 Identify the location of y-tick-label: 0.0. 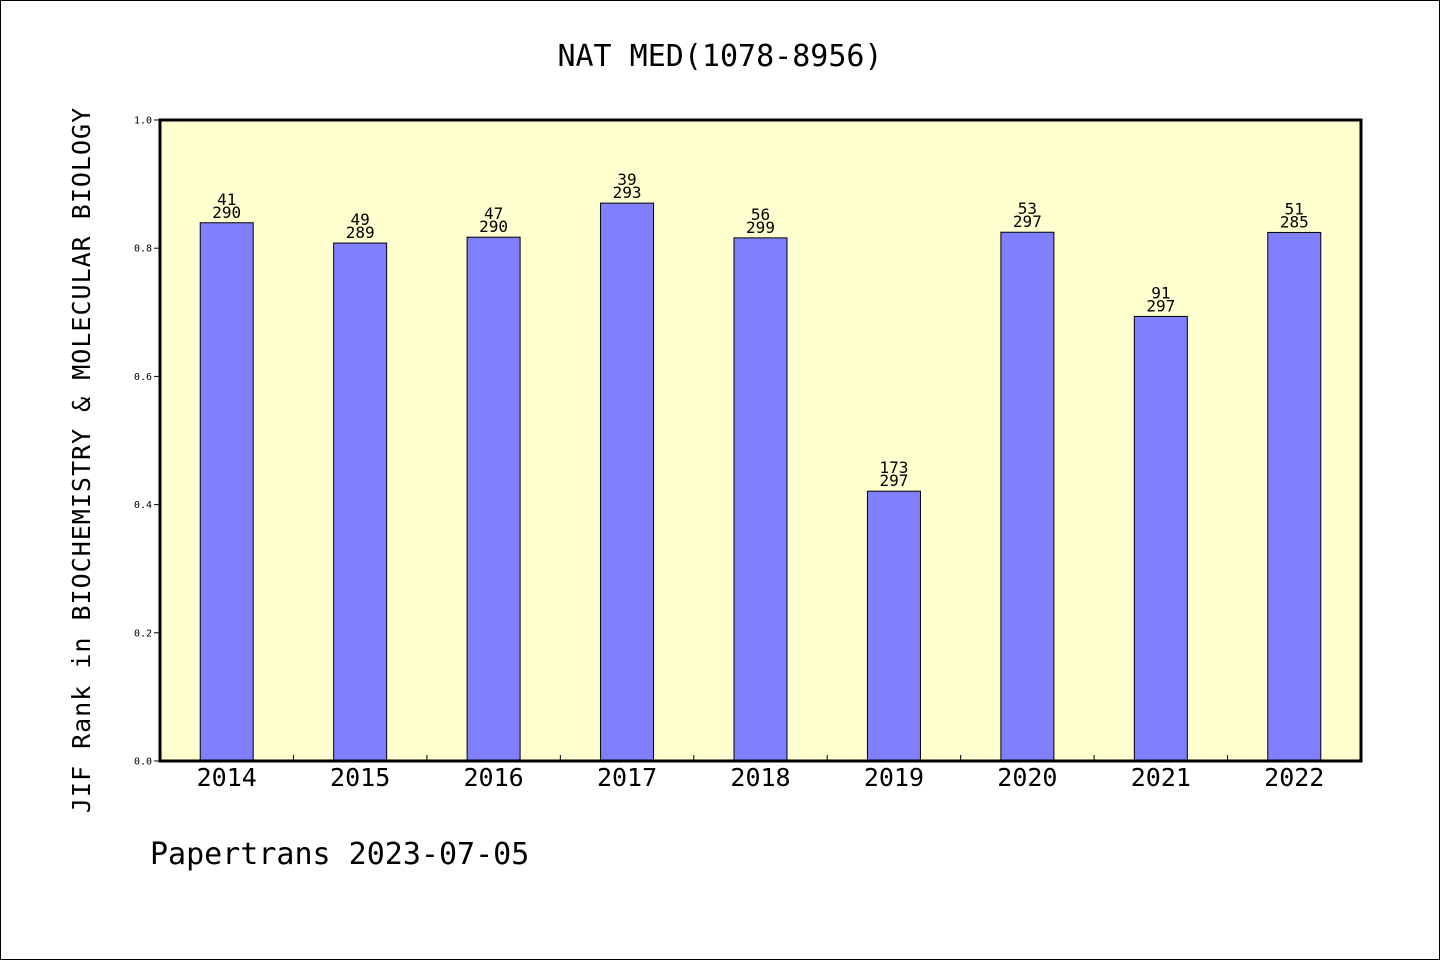
(143, 762).